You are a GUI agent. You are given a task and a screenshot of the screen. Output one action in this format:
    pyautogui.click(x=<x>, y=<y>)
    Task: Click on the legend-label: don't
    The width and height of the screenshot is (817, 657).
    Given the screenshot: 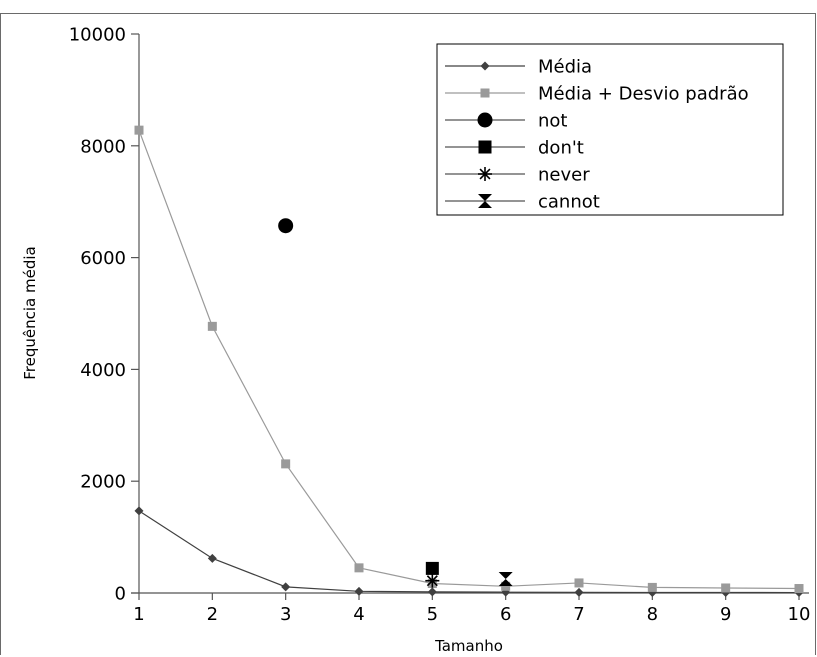 What is the action you would take?
    pyautogui.click(x=561, y=148)
    